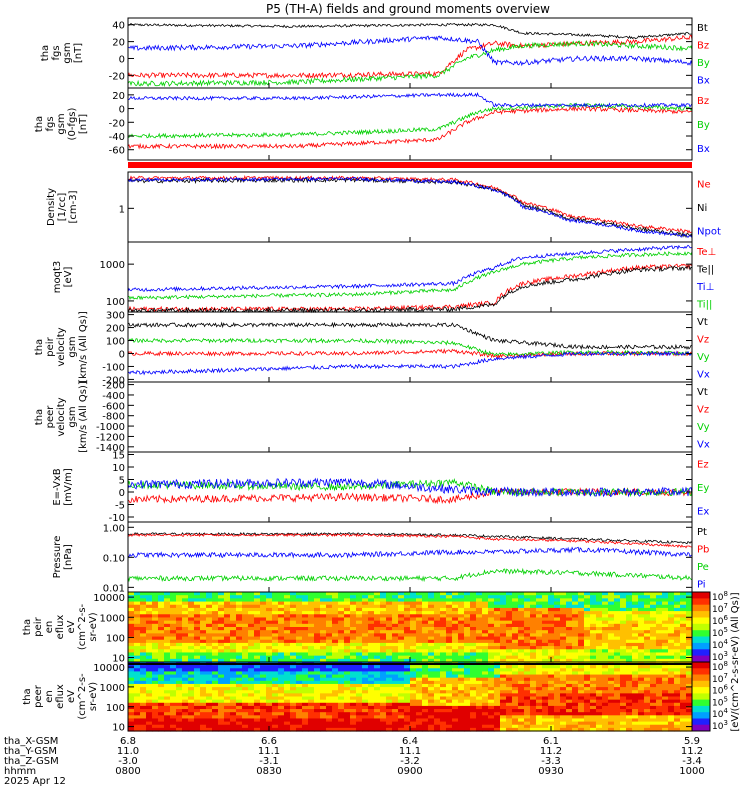 The height and width of the screenshot is (800, 750). Describe the element at coordinates (118, 26) in the screenshot. I see `y-tick-label: 40` at that location.